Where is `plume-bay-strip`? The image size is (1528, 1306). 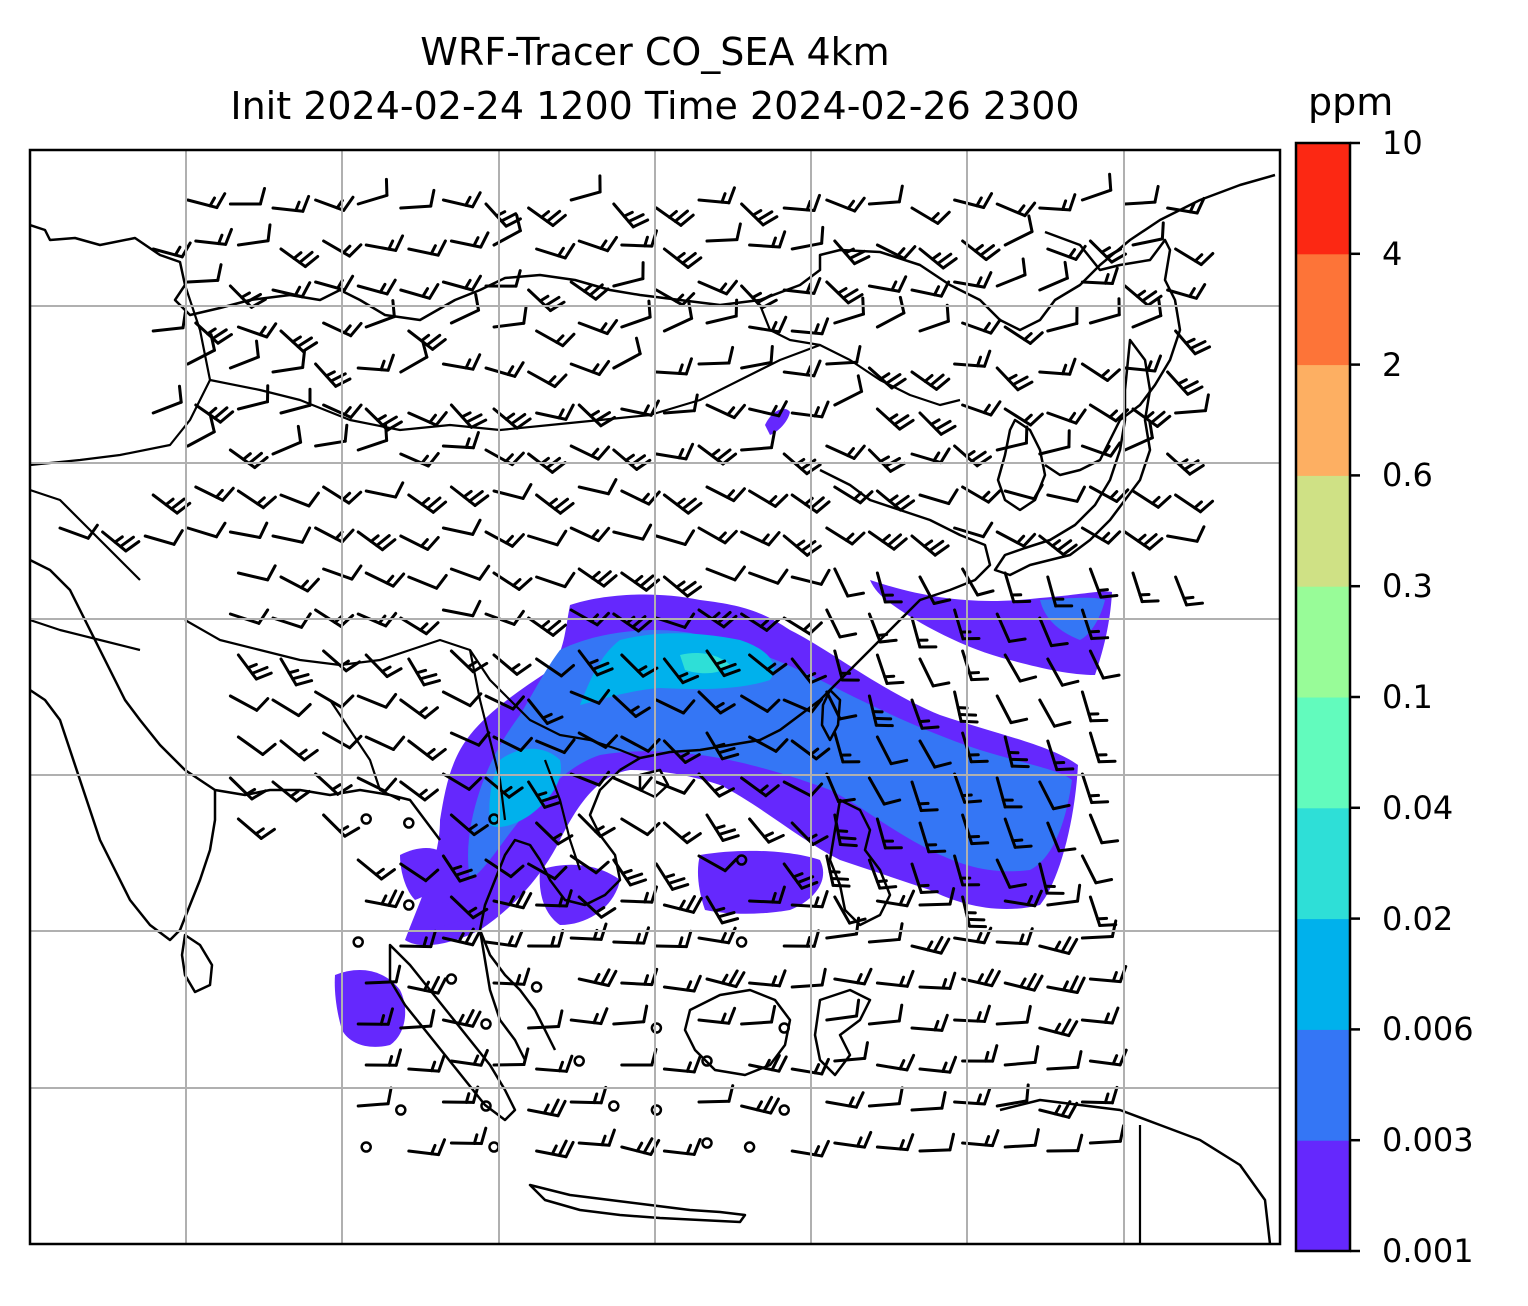 plume-bay-strip is located at coordinates (442, 915).